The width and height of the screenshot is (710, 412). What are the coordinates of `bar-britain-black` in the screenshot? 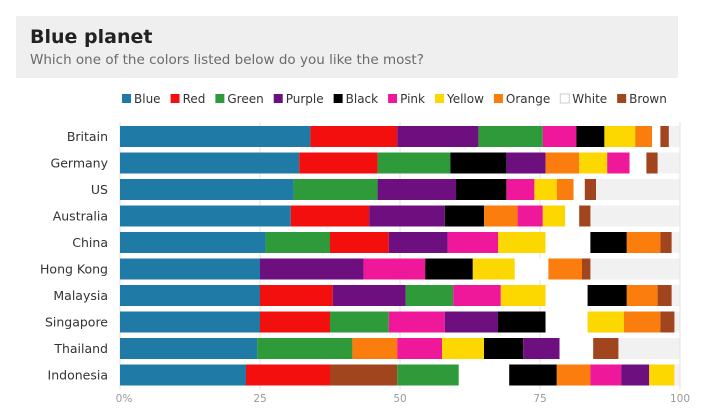 It's located at (590, 136).